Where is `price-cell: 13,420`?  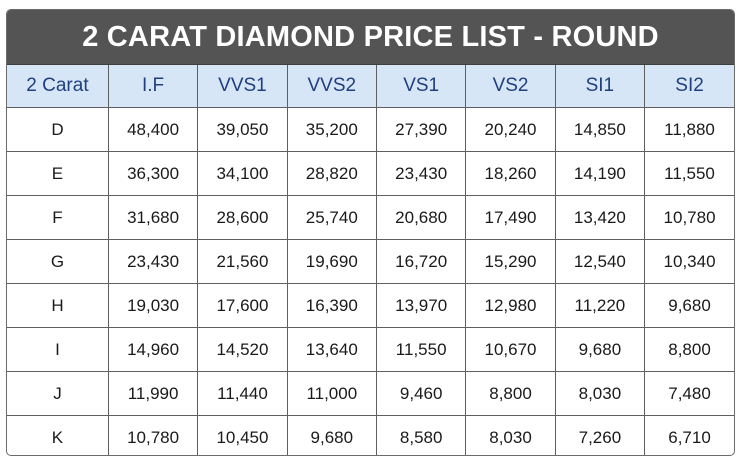
price-cell: 13,420 is located at coordinates (600, 217).